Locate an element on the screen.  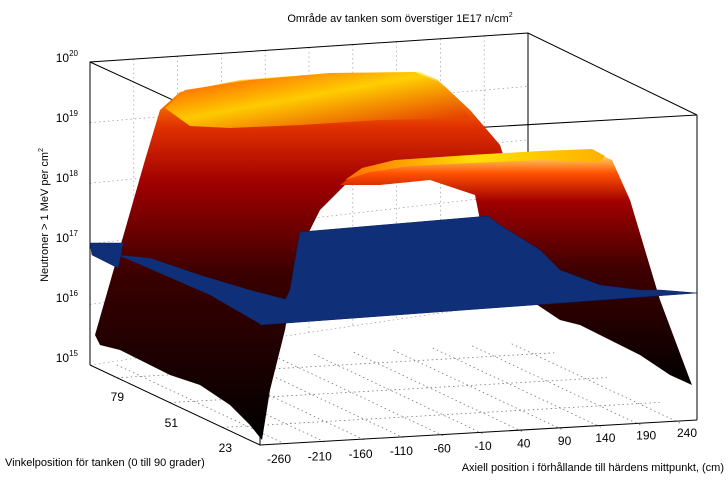
y-tick-label: 23 is located at coordinates (226, 448).